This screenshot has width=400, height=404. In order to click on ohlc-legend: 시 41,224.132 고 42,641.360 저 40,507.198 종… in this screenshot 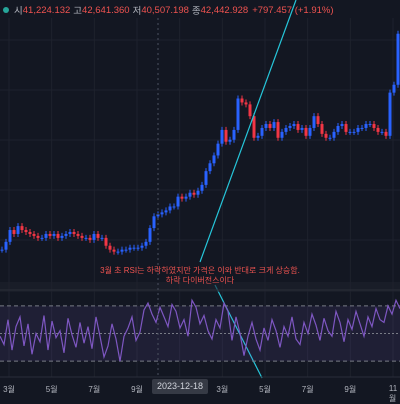, I will do `click(167, 10)`.